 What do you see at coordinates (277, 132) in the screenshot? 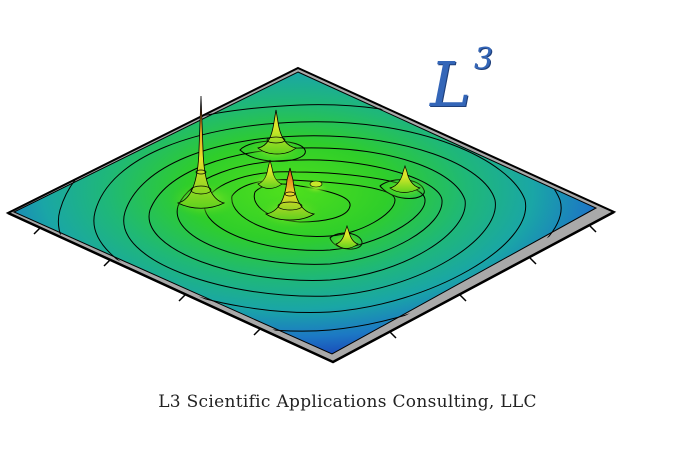
I see `peak-back` at bounding box center [277, 132].